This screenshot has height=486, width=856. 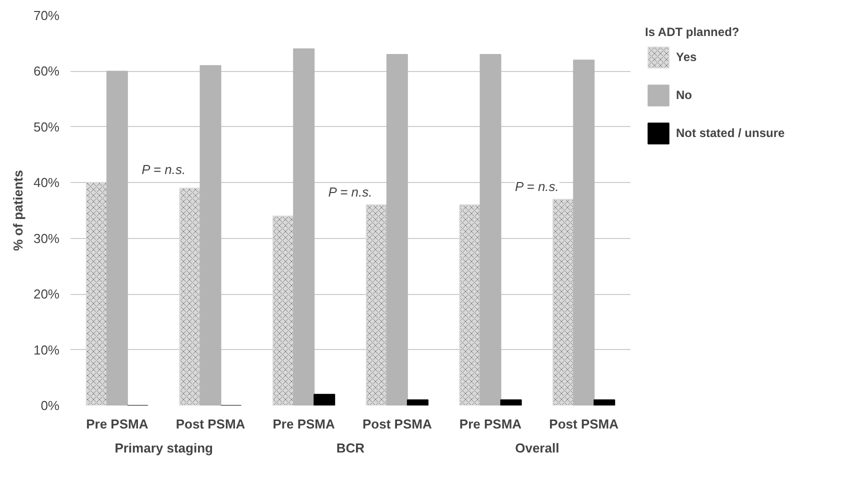 I want to click on y-tick-label: 20%, so click(x=46, y=294).